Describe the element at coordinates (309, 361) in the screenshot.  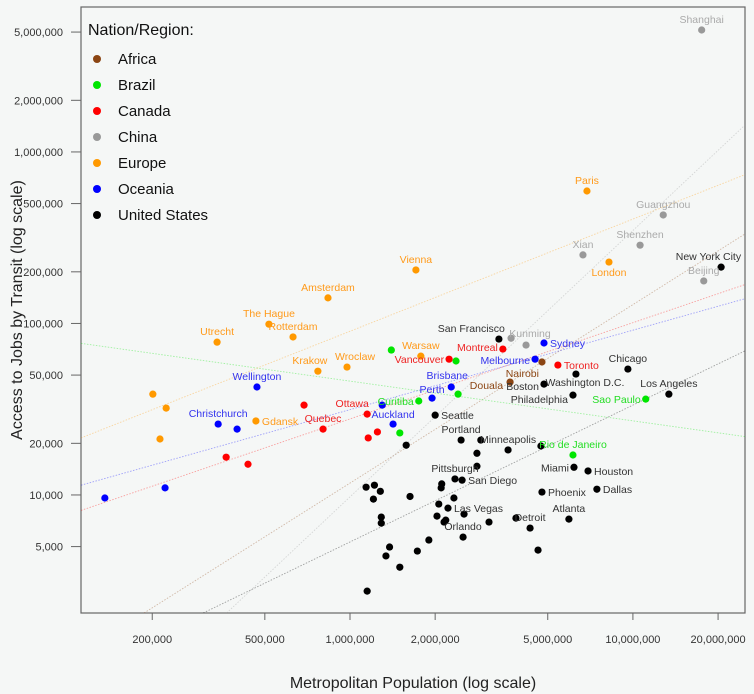
I see `point-label: Krakow` at that location.